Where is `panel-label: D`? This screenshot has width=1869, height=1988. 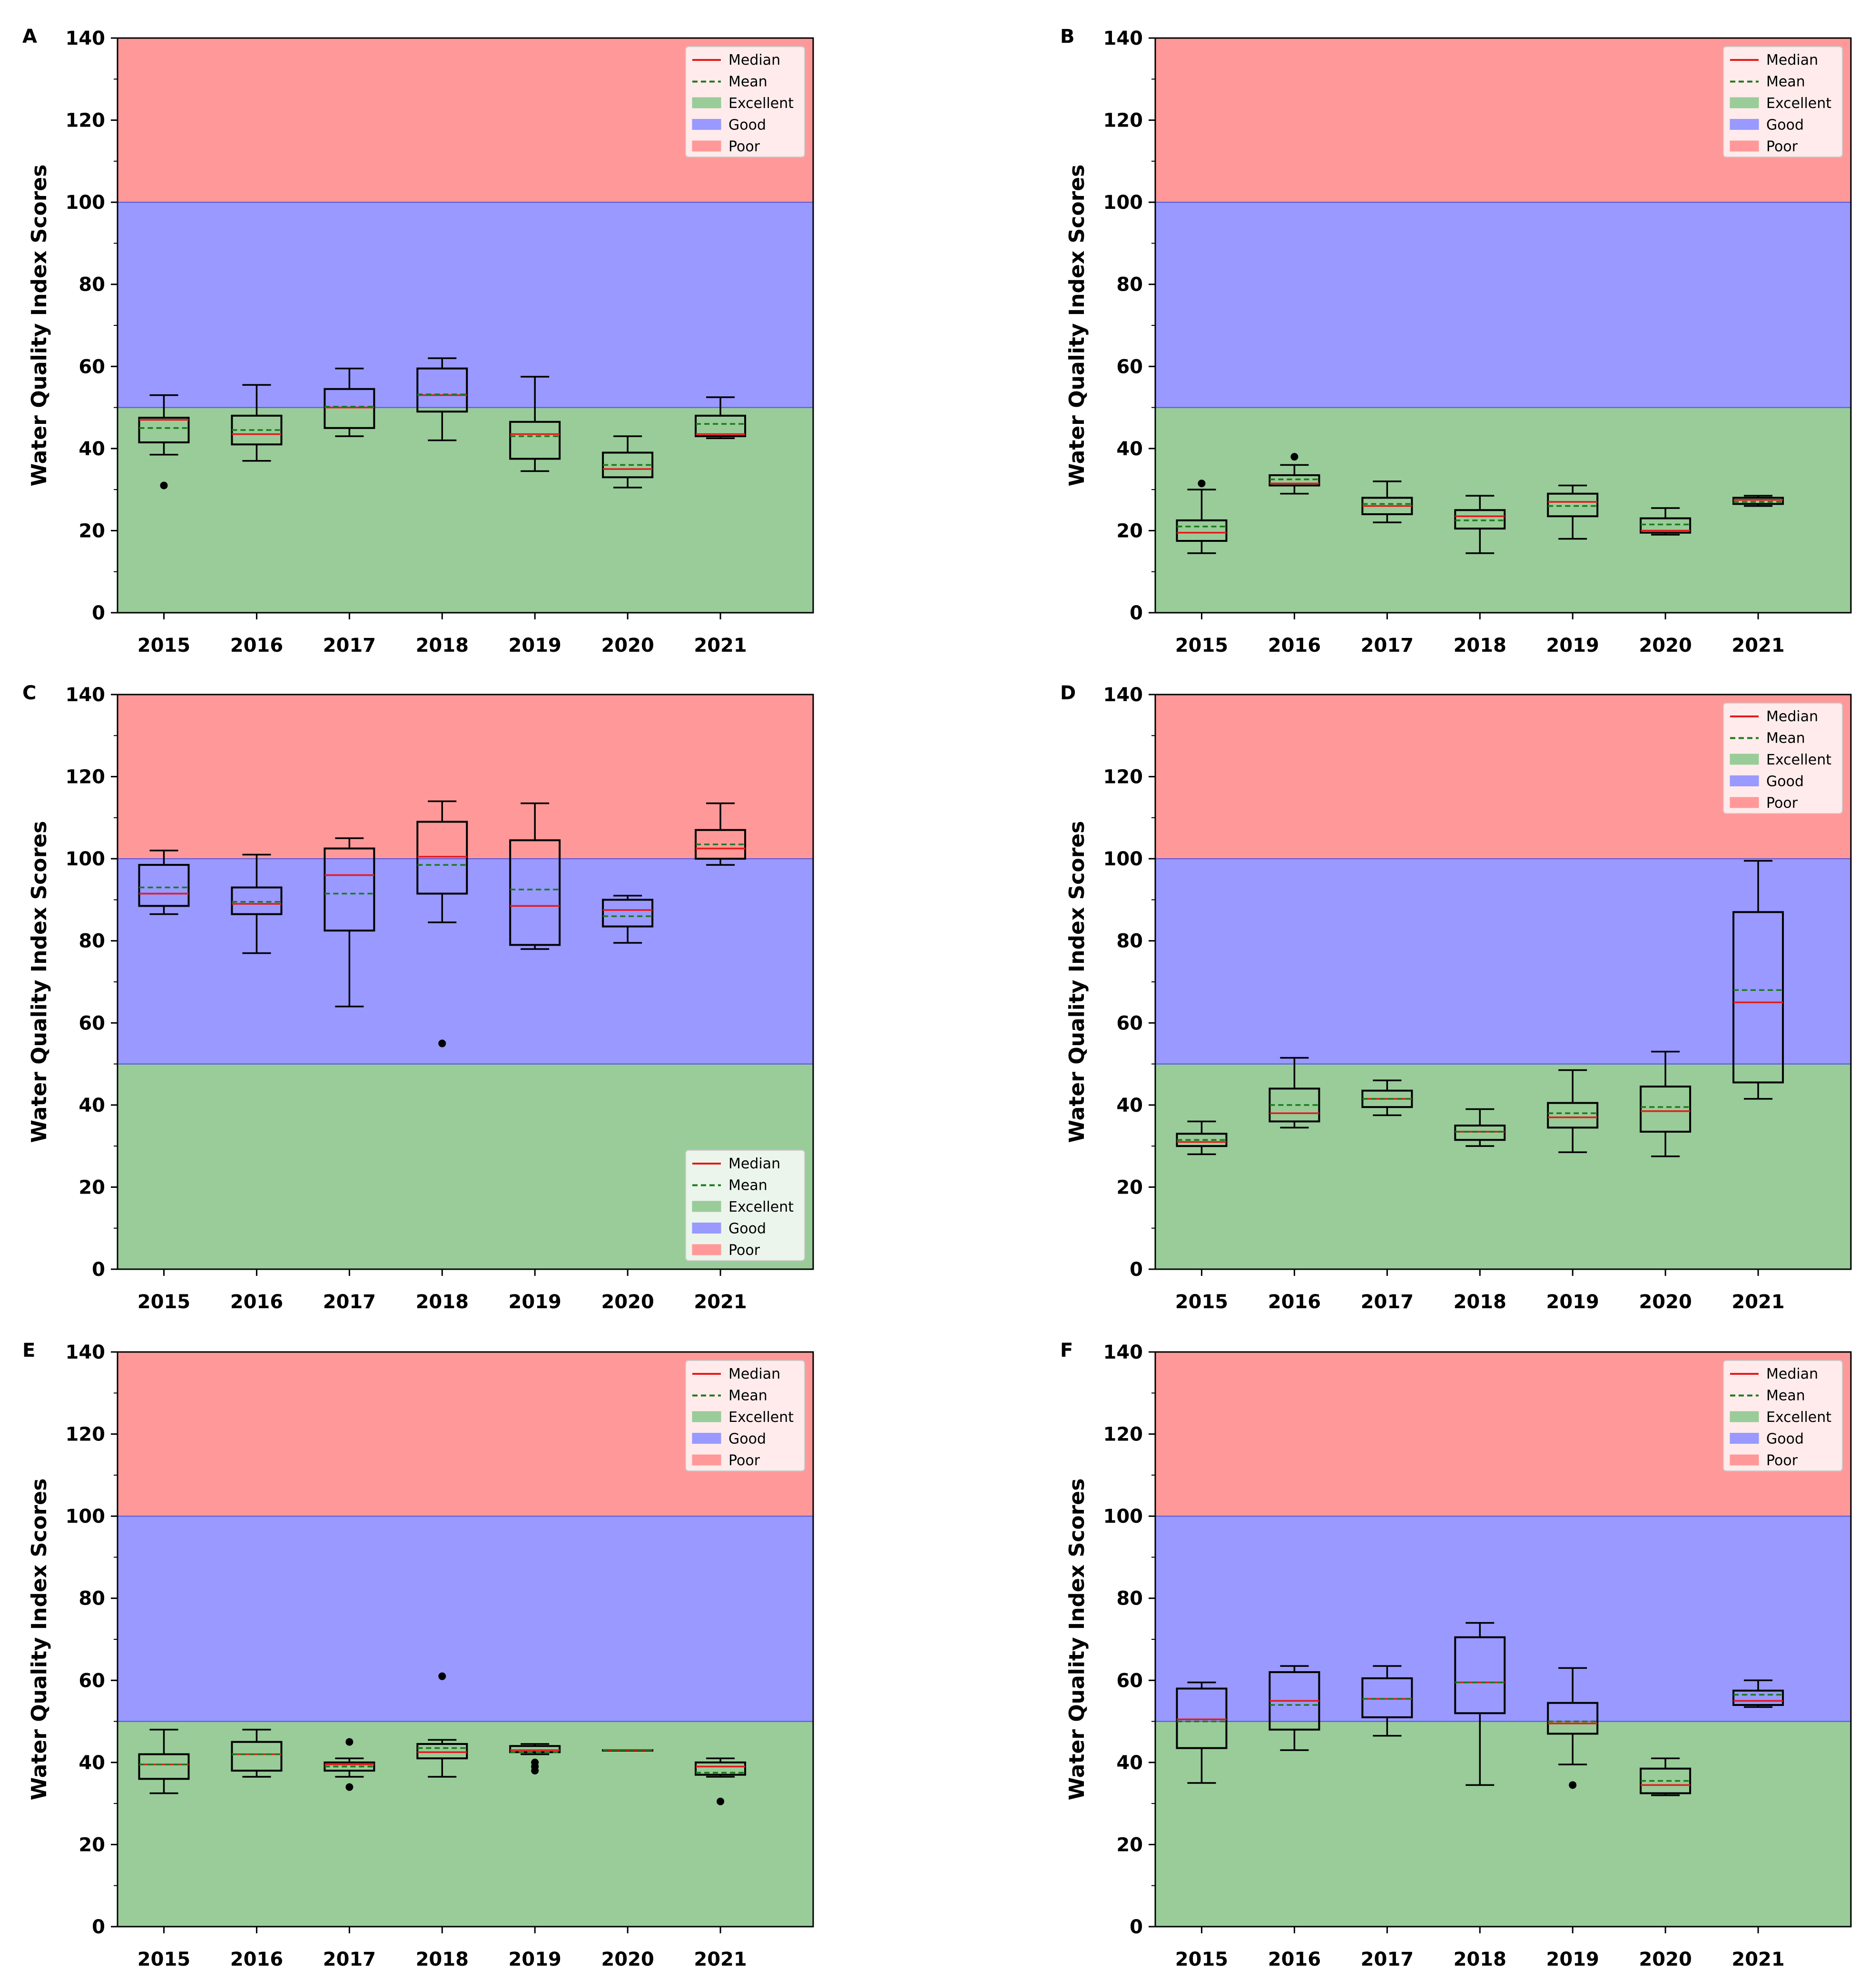 panel-label: D is located at coordinates (1068, 693).